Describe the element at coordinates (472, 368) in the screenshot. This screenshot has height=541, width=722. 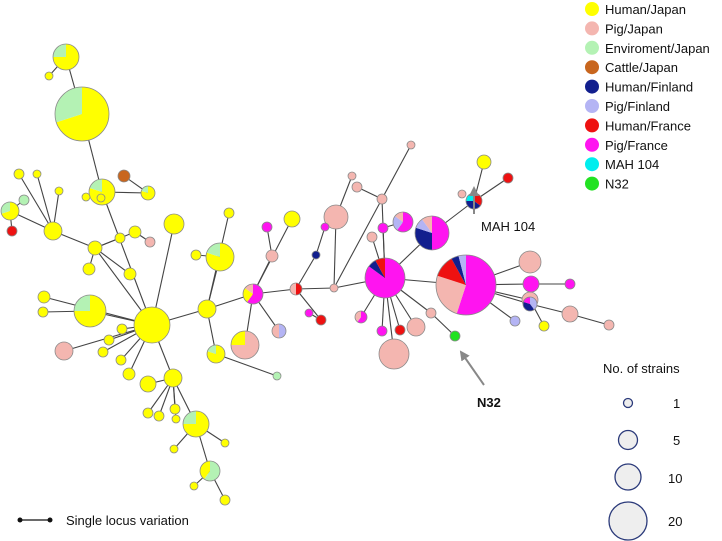
I see `n32-arrow` at that location.